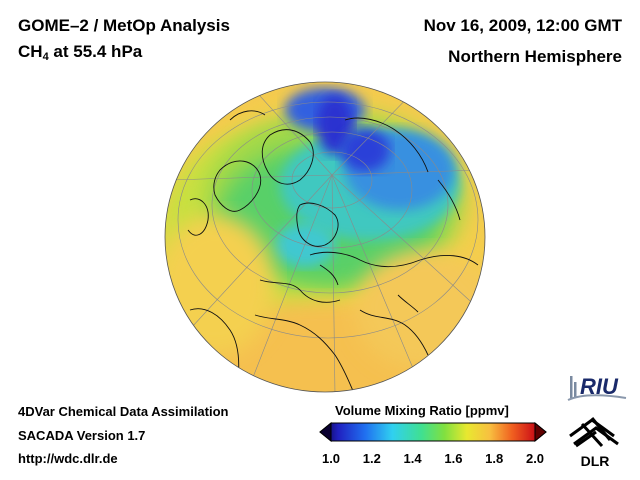 The height and width of the screenshot is (480, 640). What do you see at coordinates (124, 25) in the screenshot?
I see `map-title: GOME–2 / MetOp Analysis` at bounding box center [124, 25].